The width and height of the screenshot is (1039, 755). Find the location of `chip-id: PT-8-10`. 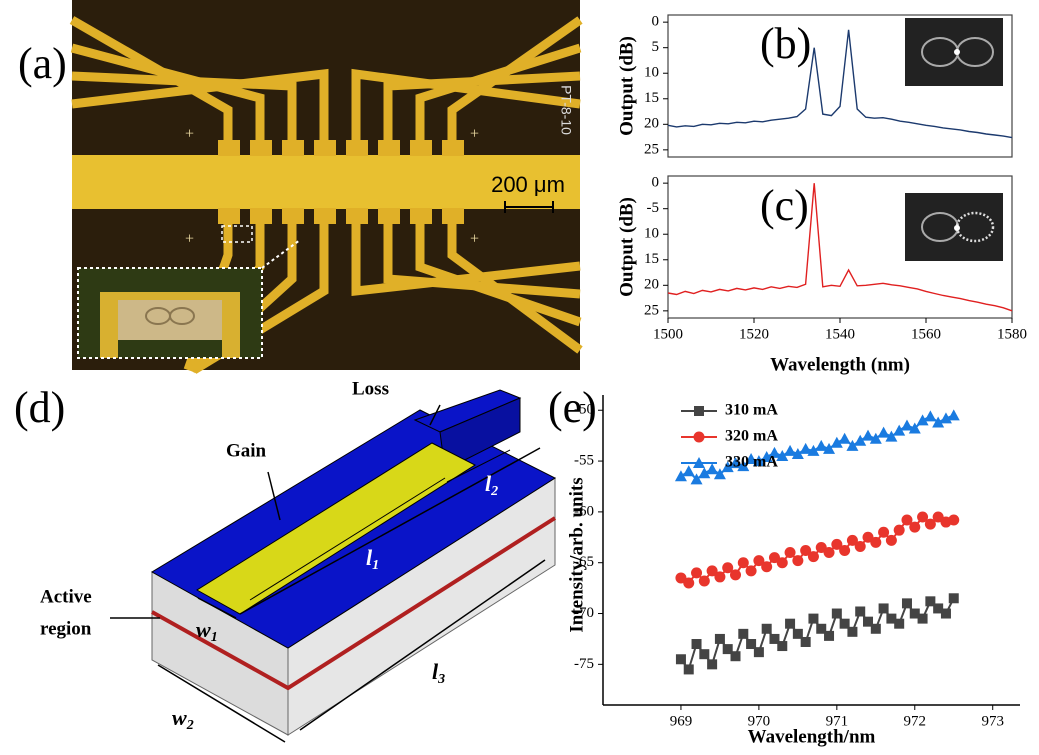

chip-id: PT-8-10 is located at coordinates (566, 110).